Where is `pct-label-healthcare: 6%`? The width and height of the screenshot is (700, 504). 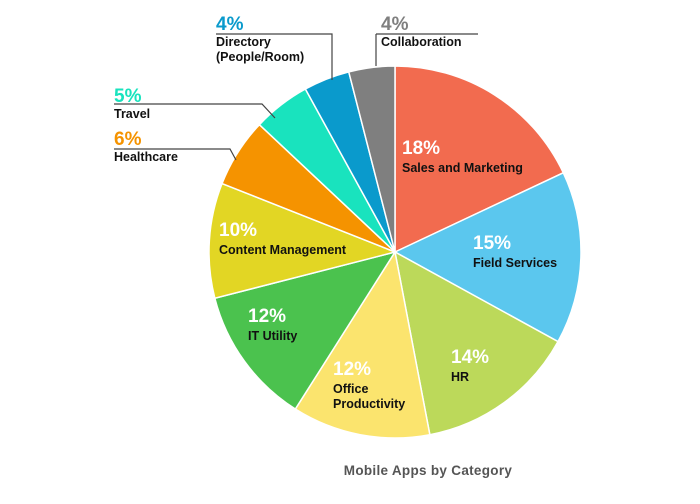 pct-label-healthcare: 6% is located at coordinates (128, 139).